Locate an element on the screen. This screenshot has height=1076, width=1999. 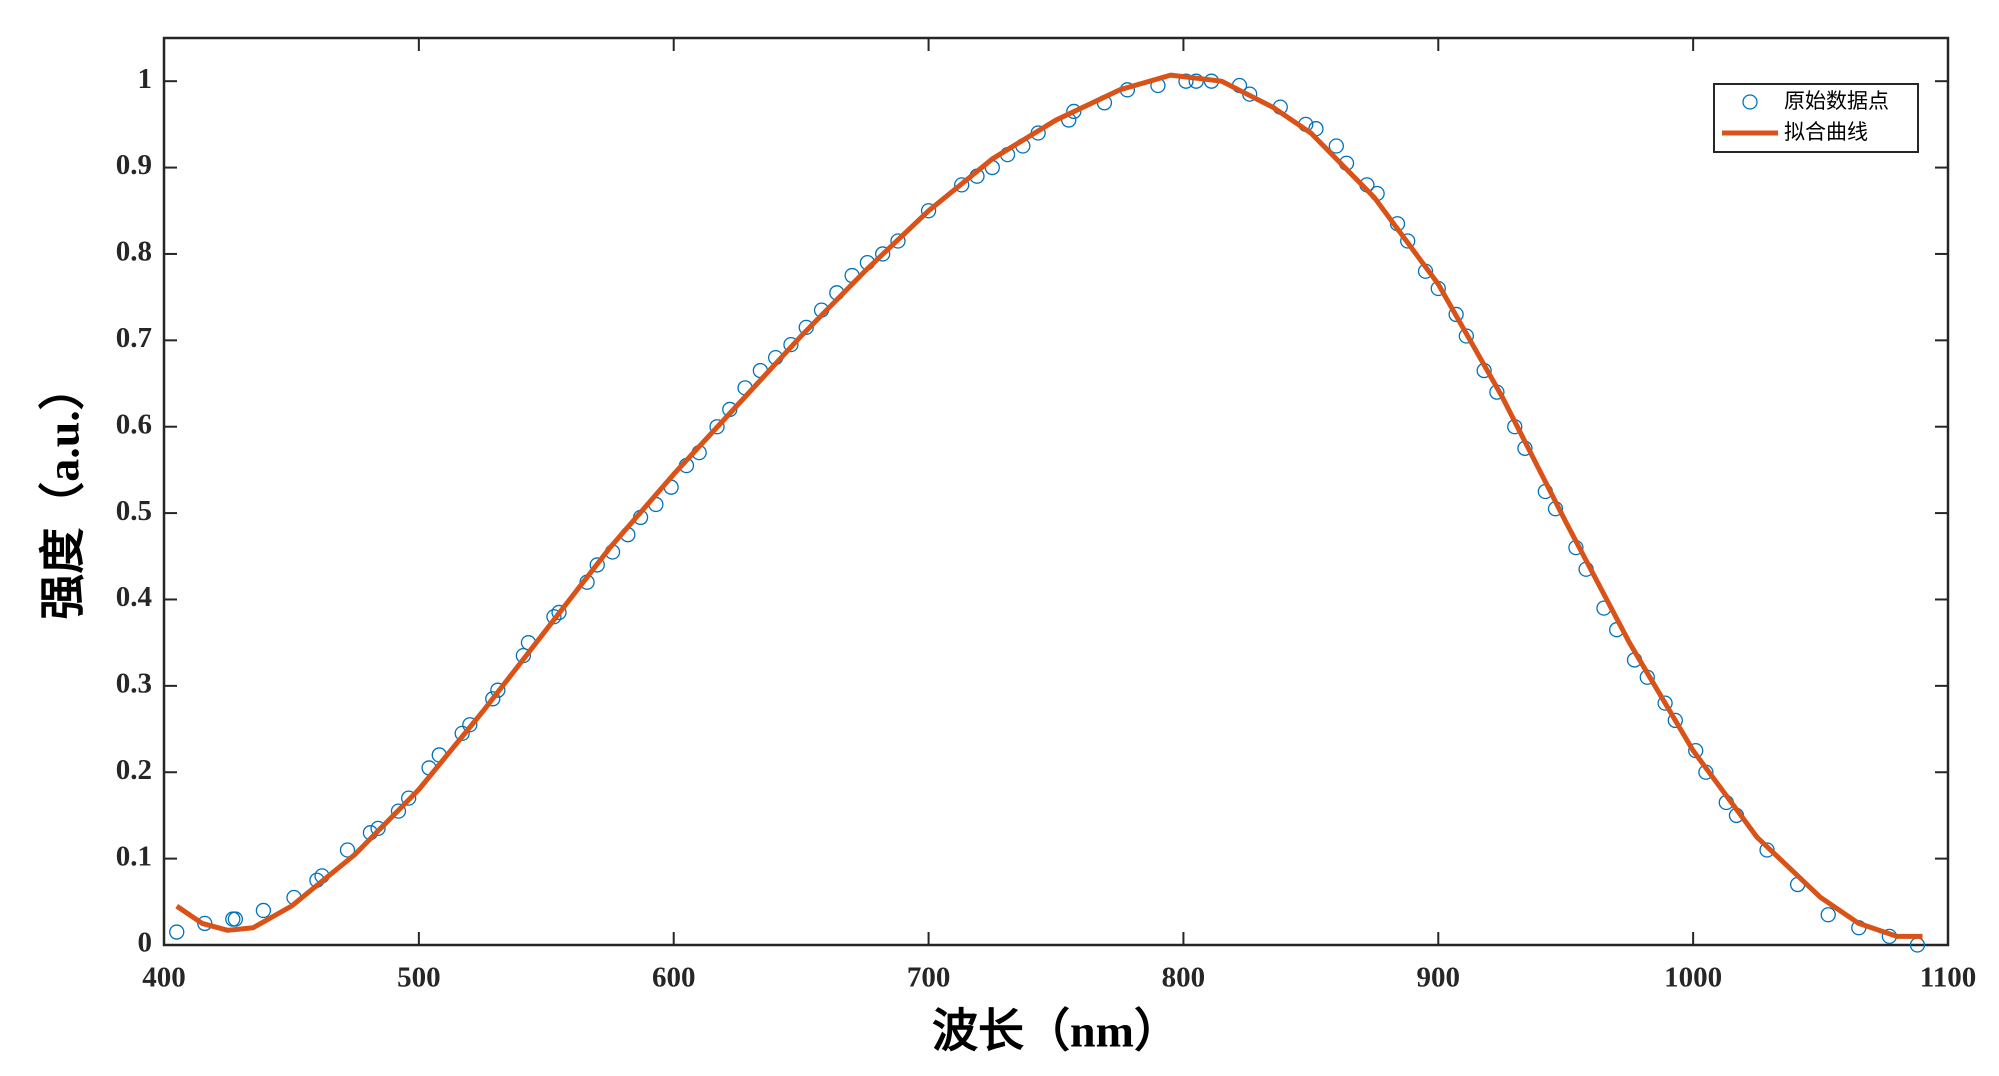
y-tick-label: 0.2 is located at coordinates (134, 770).